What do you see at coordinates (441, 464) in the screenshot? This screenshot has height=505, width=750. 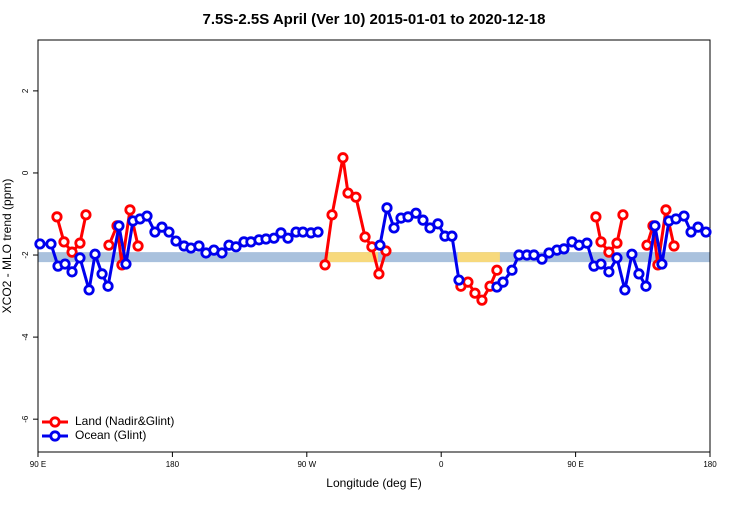 I see `x-tick-label: 0` at bounding box center [441, 464].